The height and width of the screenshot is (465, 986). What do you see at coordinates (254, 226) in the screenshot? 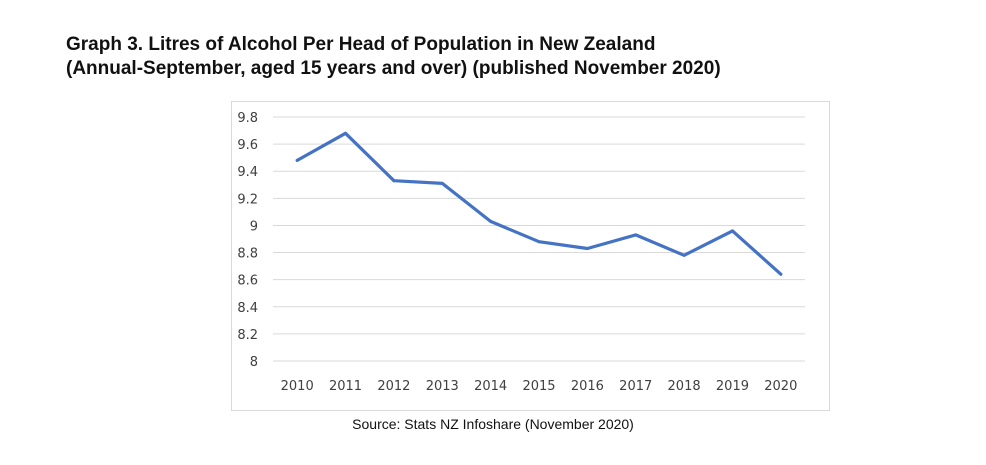
I see `y-tick-label: 9` at bounding box center [254, 226].